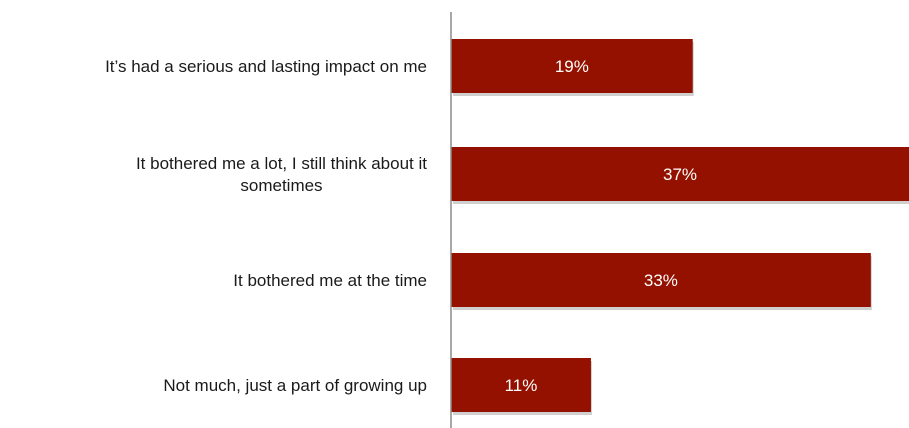 This screenshot has width=909, height=428. I want to click on bar-value-label: 19%, so click(572, 66).